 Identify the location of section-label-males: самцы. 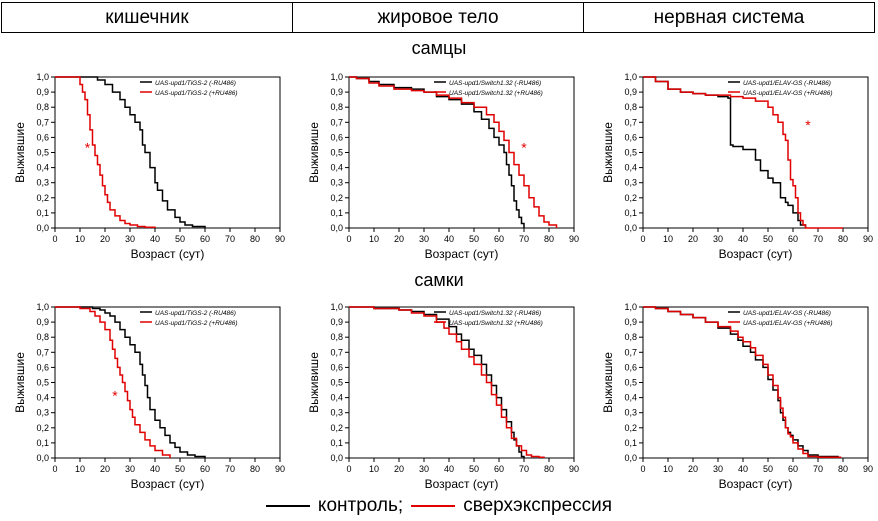
(439, 48).